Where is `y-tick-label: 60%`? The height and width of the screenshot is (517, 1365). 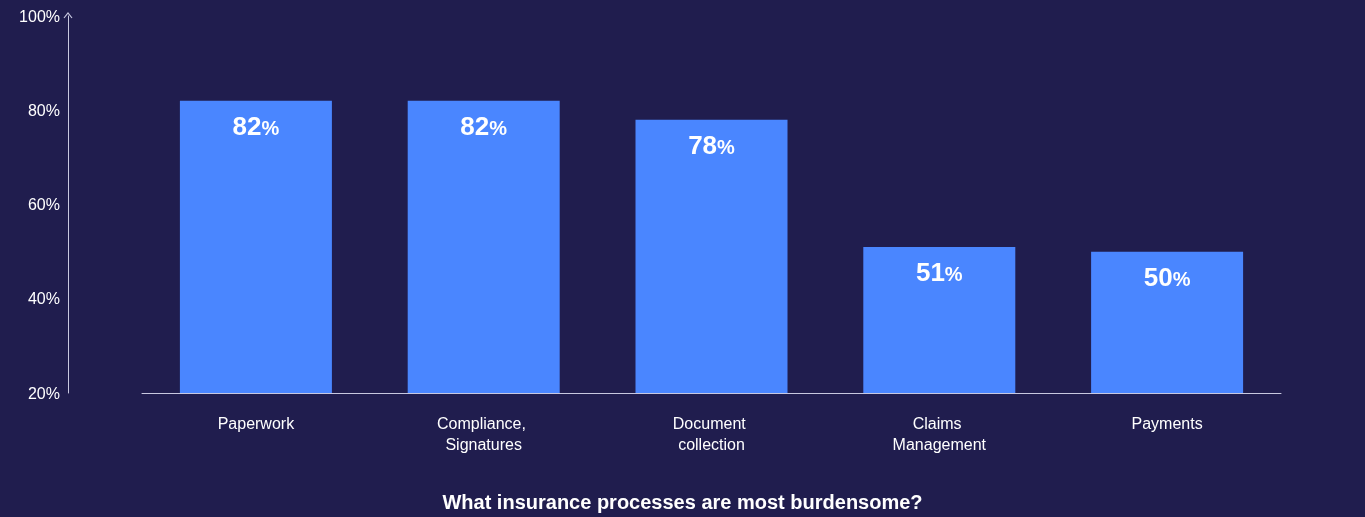
y-tick-label: 60% is located at coordinates (43, 204).